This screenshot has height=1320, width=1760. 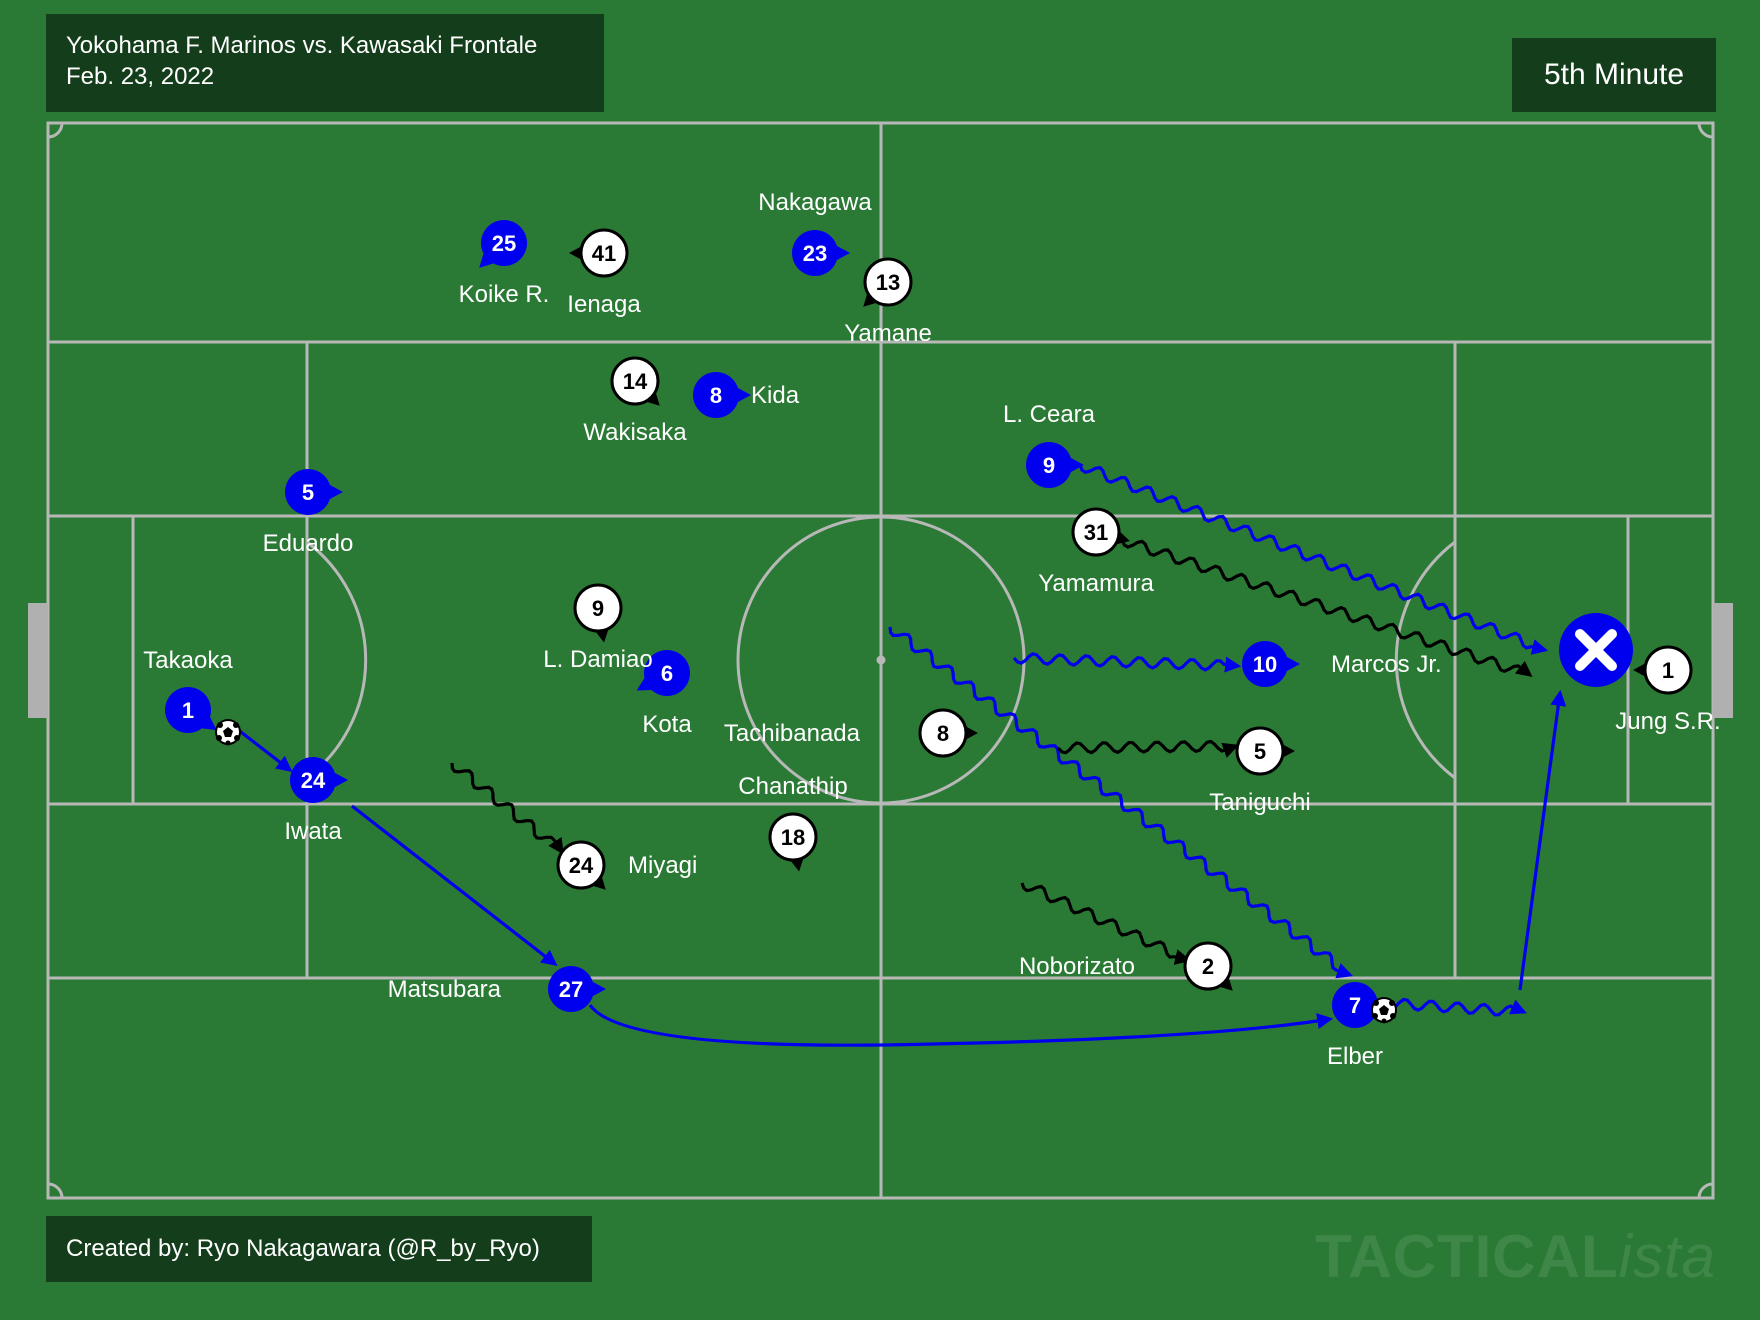 I want to click on away-player-tachibanada: 8 Tachibanada, so click(x=851, y=733).